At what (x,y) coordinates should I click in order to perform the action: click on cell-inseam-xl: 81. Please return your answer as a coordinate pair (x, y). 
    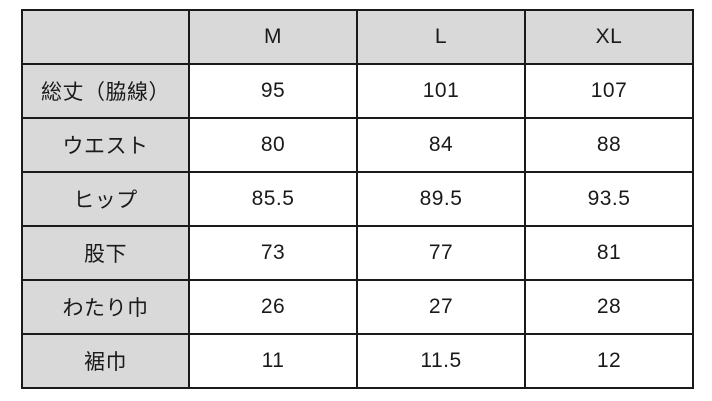
    Looking at the image, I should click on (609, 253).